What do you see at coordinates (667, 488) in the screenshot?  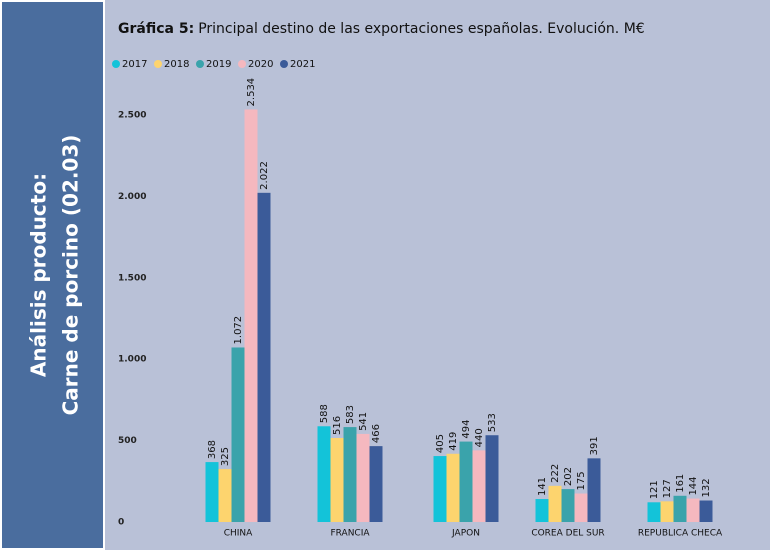 I see `data-label: 127` at bounding box center [667, 488].